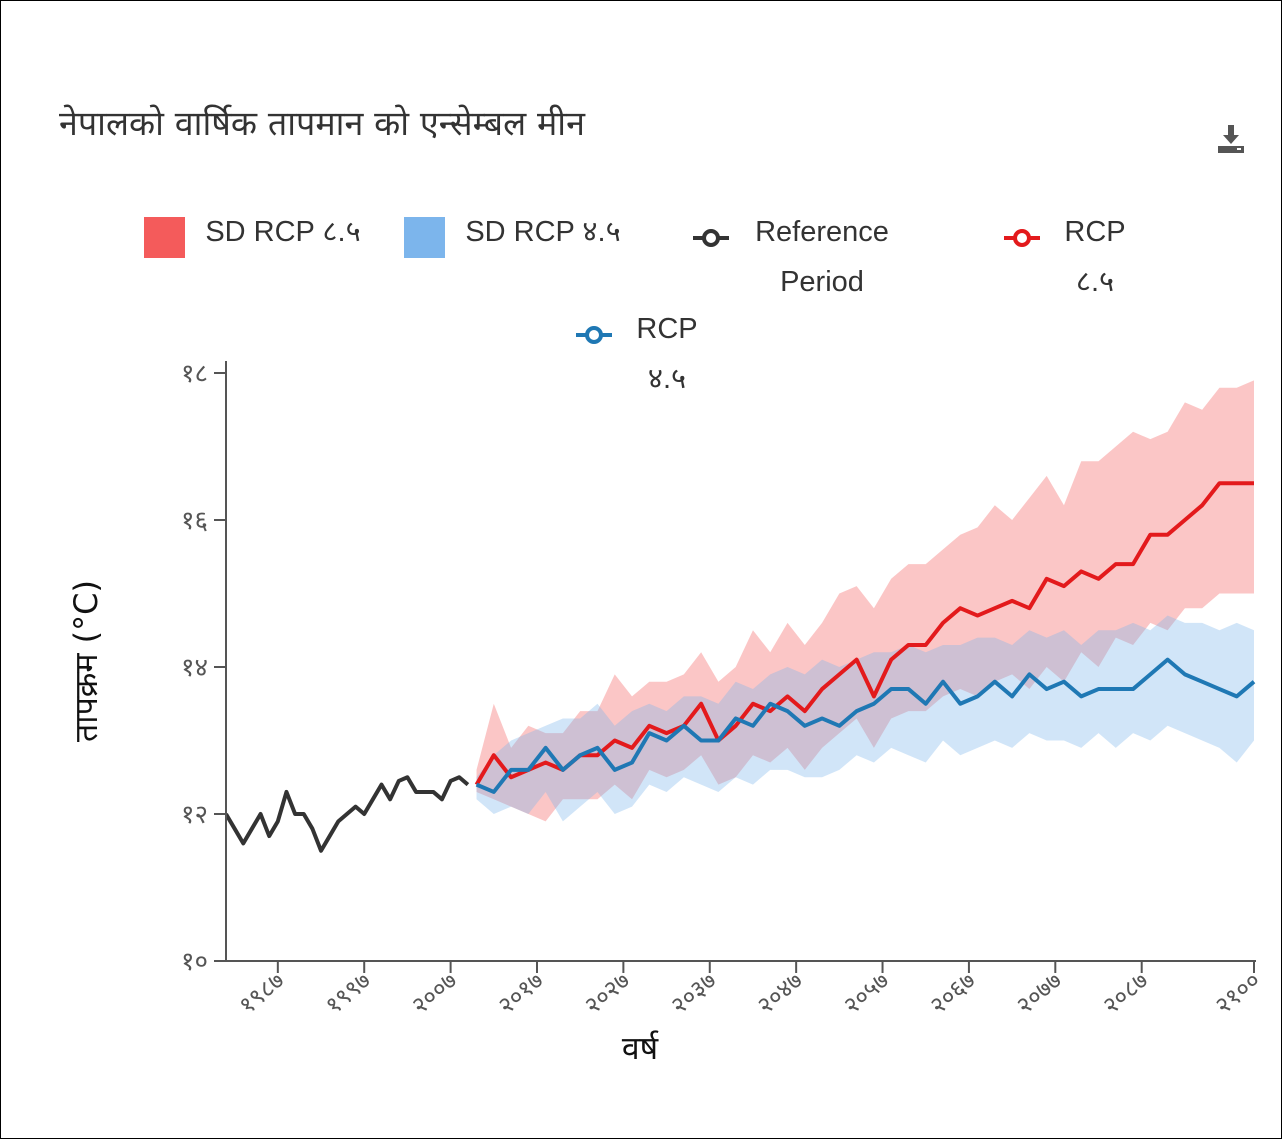 Image resolution: width=1282 pixels, height=1139 pixels. I want to click on y-tick-label: १०, so click(194, 962).